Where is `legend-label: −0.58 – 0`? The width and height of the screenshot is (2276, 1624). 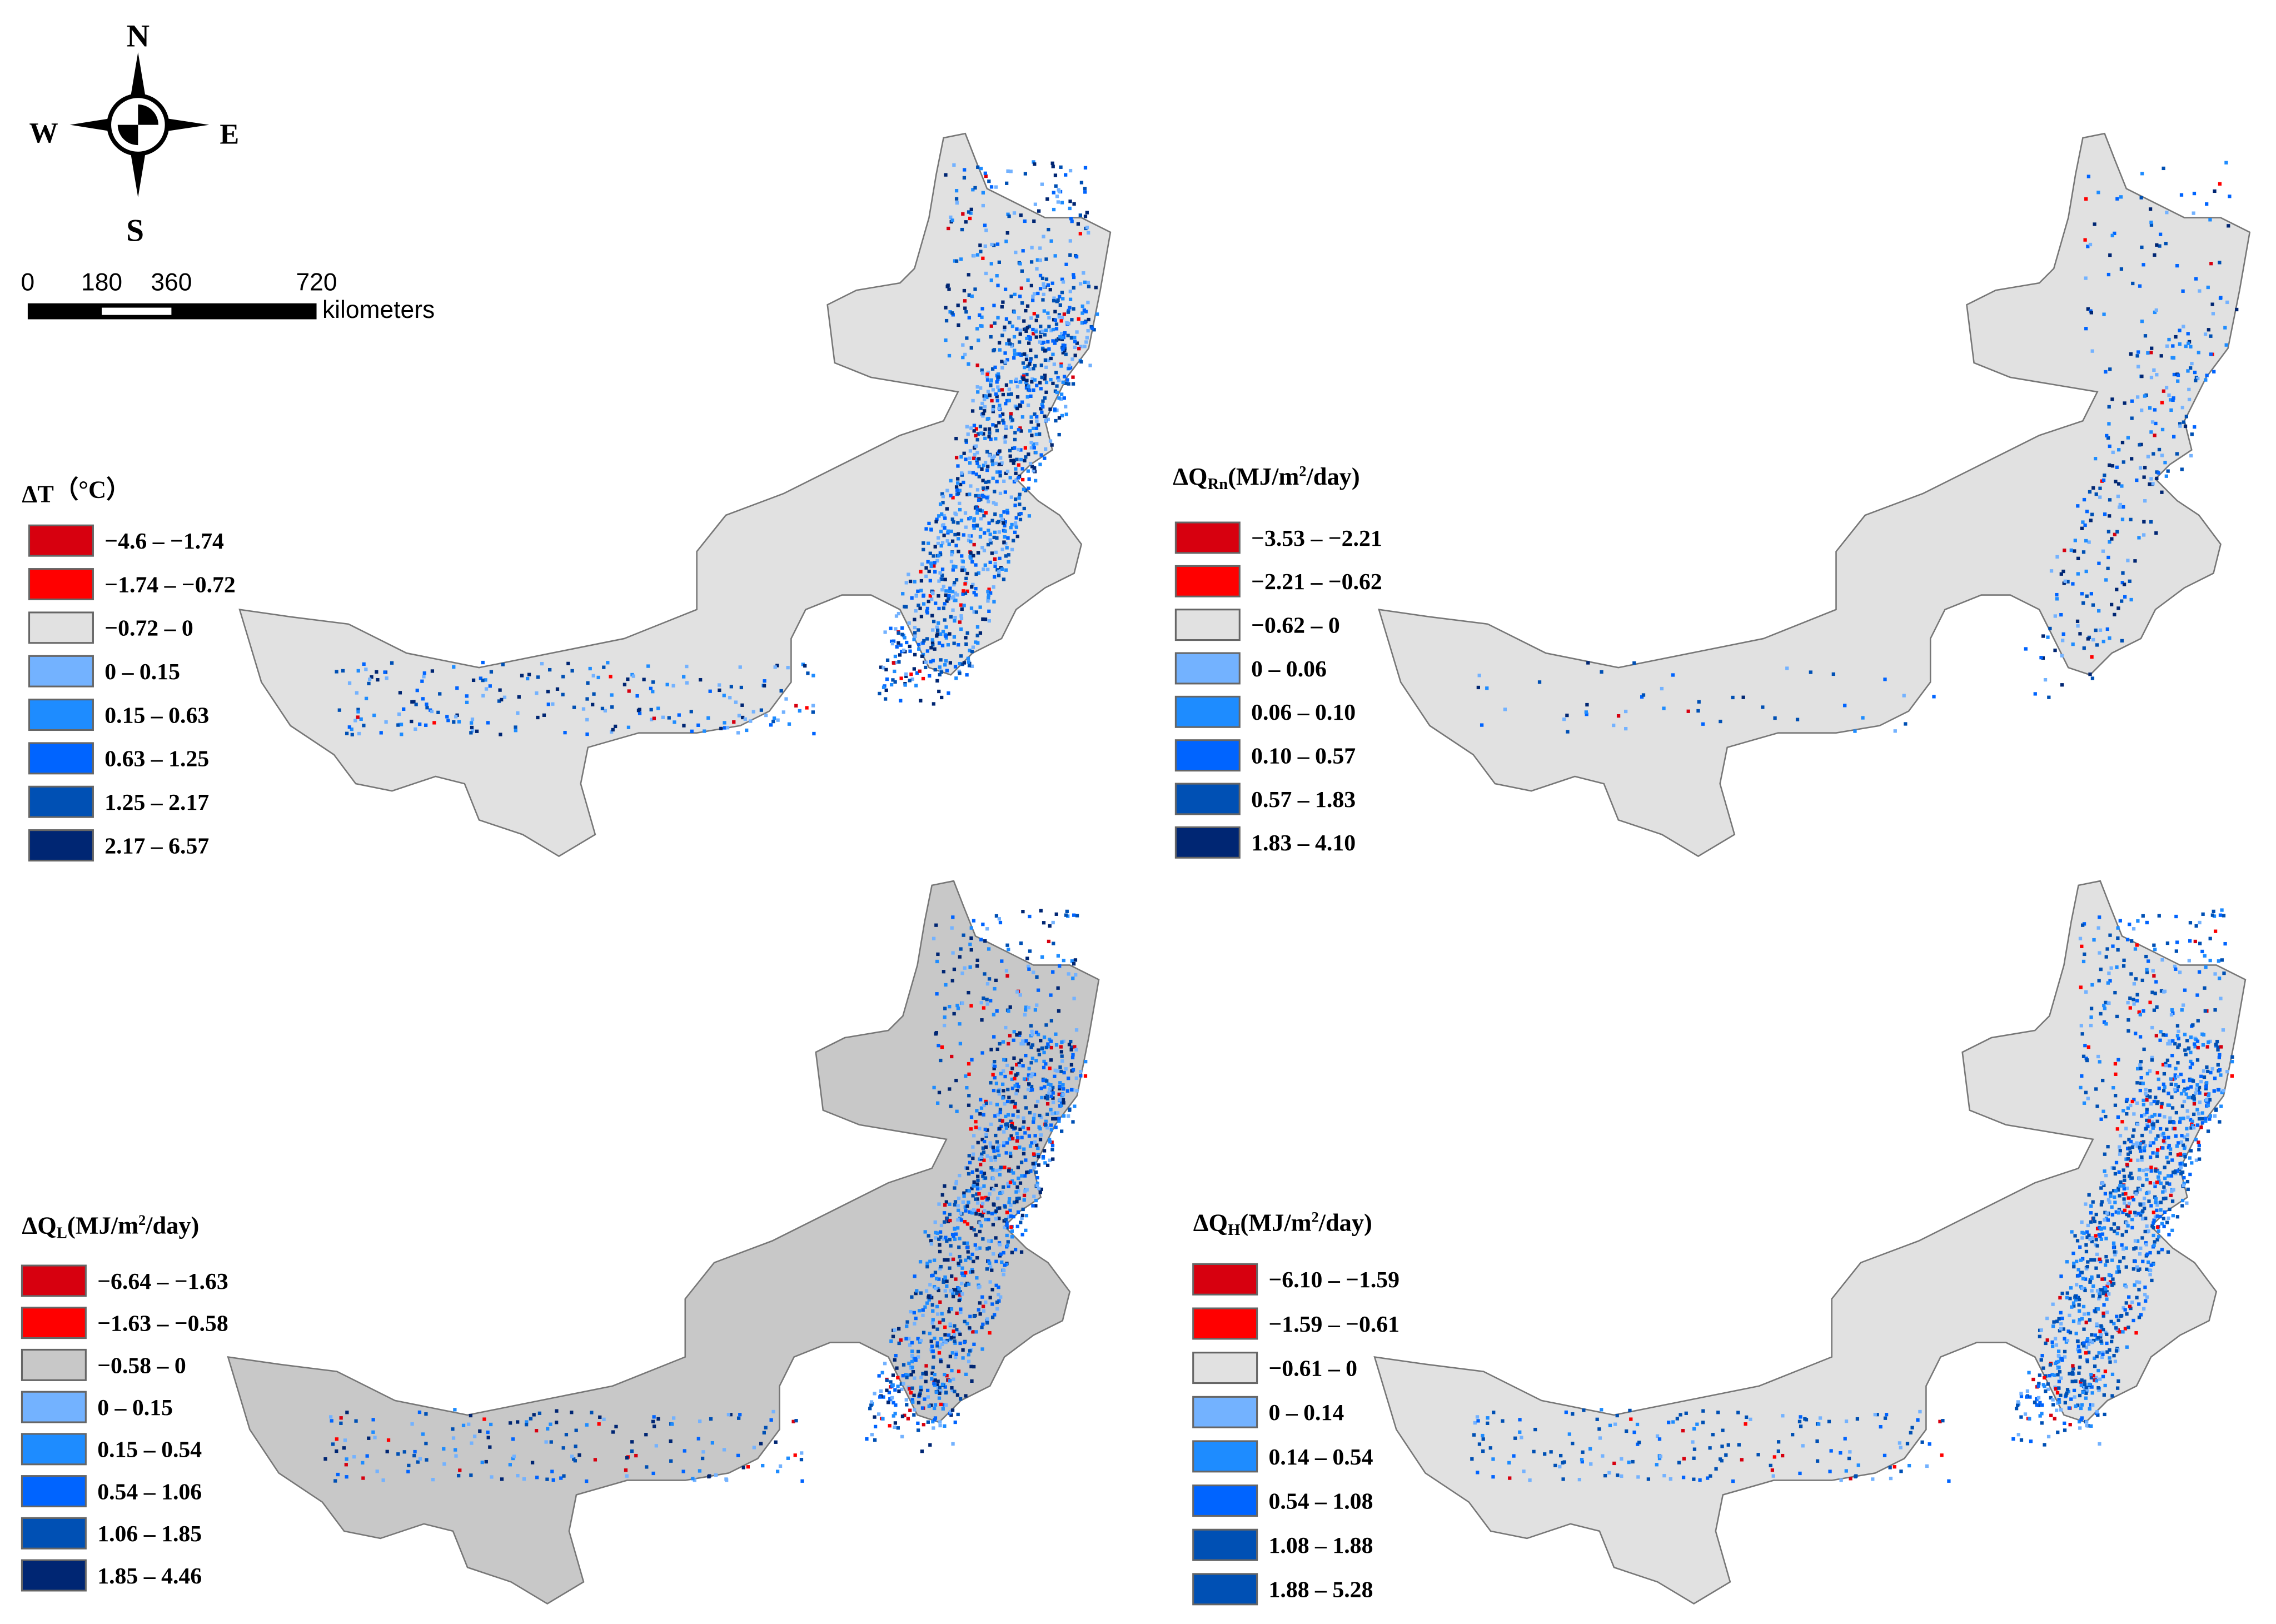
legend-label: −0.58 – 0 is located at coordinates (141, 1365).